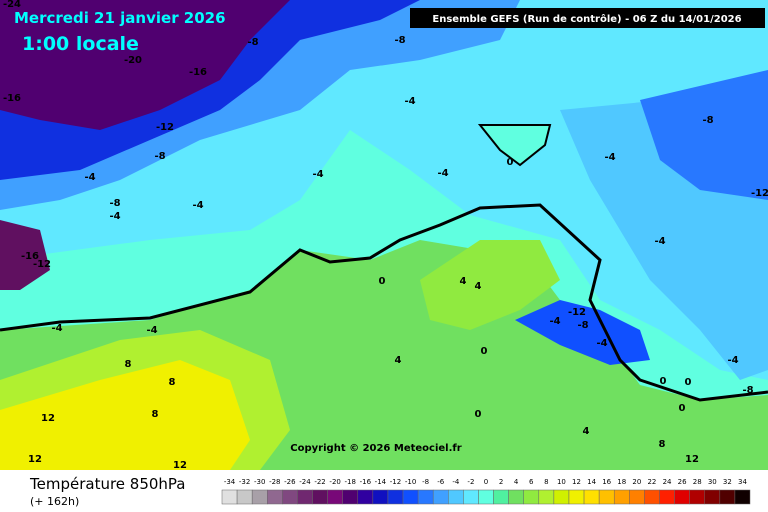  Describe the element at coordinates (501, 482) in the screenshot. I see `legend-label: 2` at that location.